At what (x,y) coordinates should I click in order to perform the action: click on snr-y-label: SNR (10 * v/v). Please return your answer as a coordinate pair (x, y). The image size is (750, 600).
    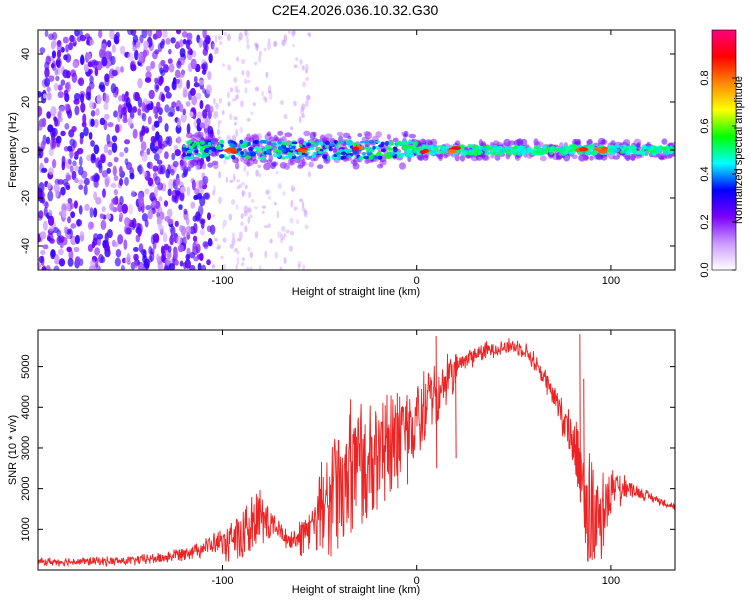
    Looking at the image, I should click on (13, 450).